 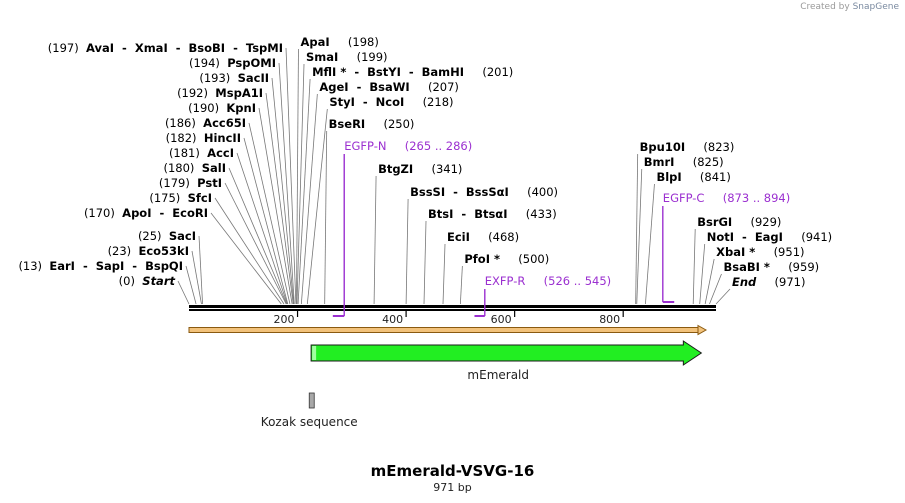 I want to click on site-label-apoi: (170) ApoI - EcoRI, so click(x=146, y=213).